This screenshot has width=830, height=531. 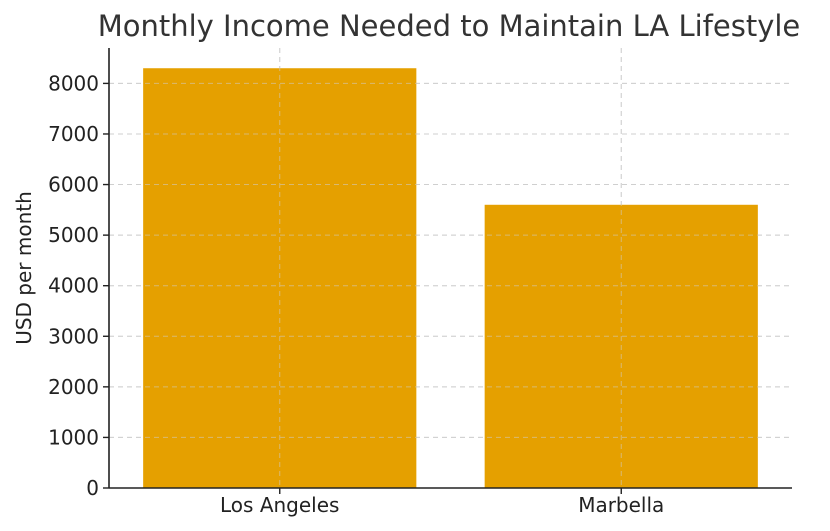 I want to click on x-tick-label: Los Angeles, so click(x=279, y=505).